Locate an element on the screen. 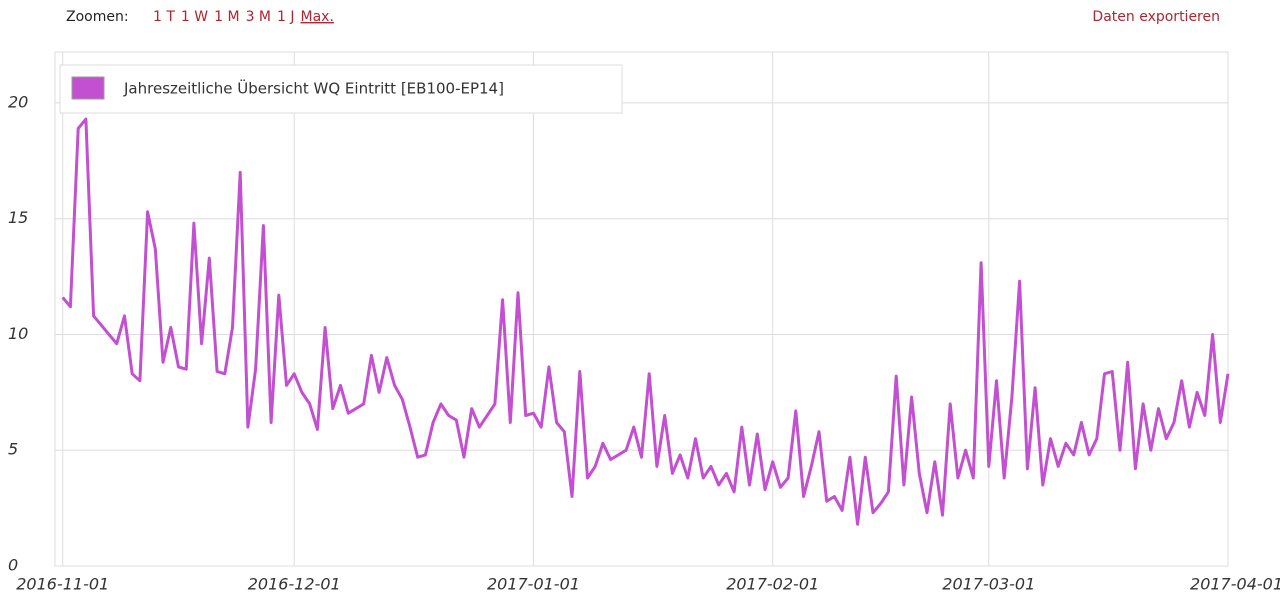 The width and height of the screenshot is (1280, 612). zoom-option: Max. is located at coordinates (317, 17).